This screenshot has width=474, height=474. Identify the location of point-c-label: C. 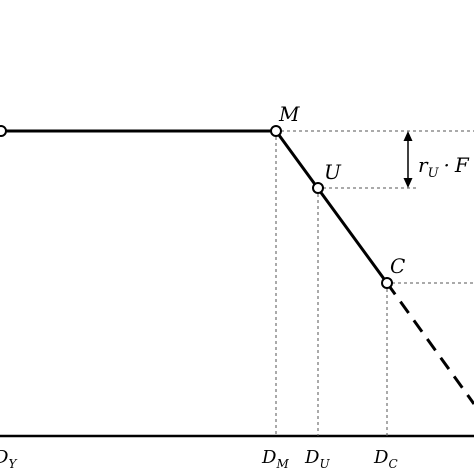
(397, 266).